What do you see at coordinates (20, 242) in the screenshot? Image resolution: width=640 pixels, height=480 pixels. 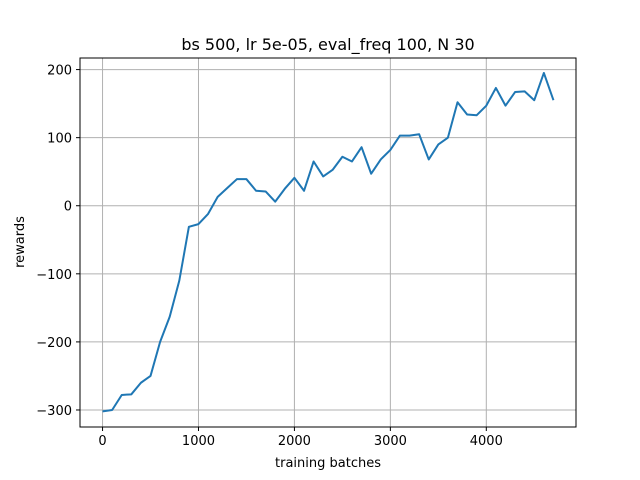 I see `y-axis-label: rewards` at bounding box center [20, 242].